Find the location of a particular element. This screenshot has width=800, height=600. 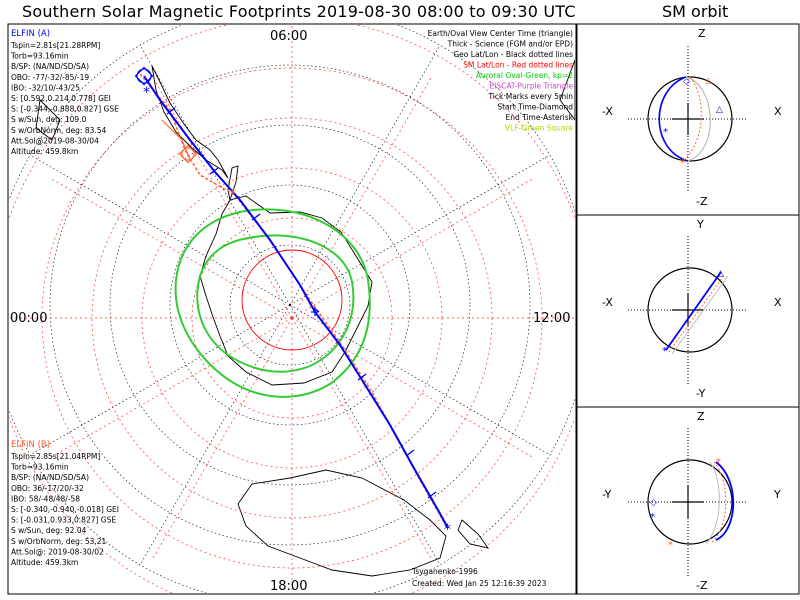

elfin-a-info-line: Altitude: 459.8km is located at coordinates (44, 151).